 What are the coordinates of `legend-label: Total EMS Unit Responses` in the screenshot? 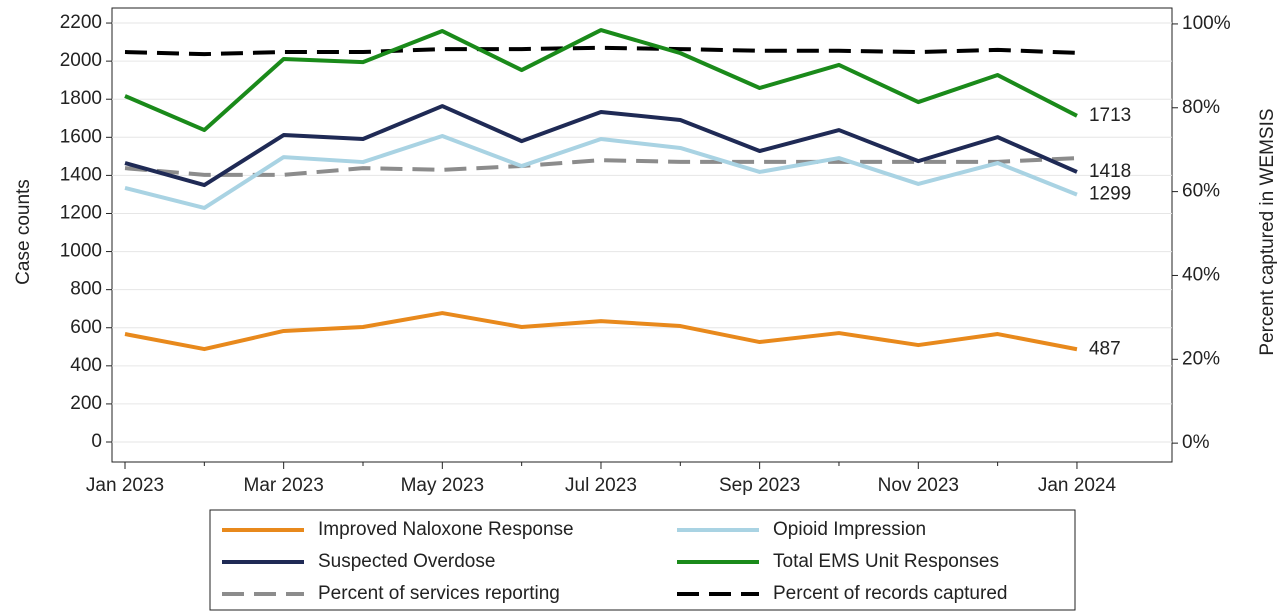 It's located at (886, 561).